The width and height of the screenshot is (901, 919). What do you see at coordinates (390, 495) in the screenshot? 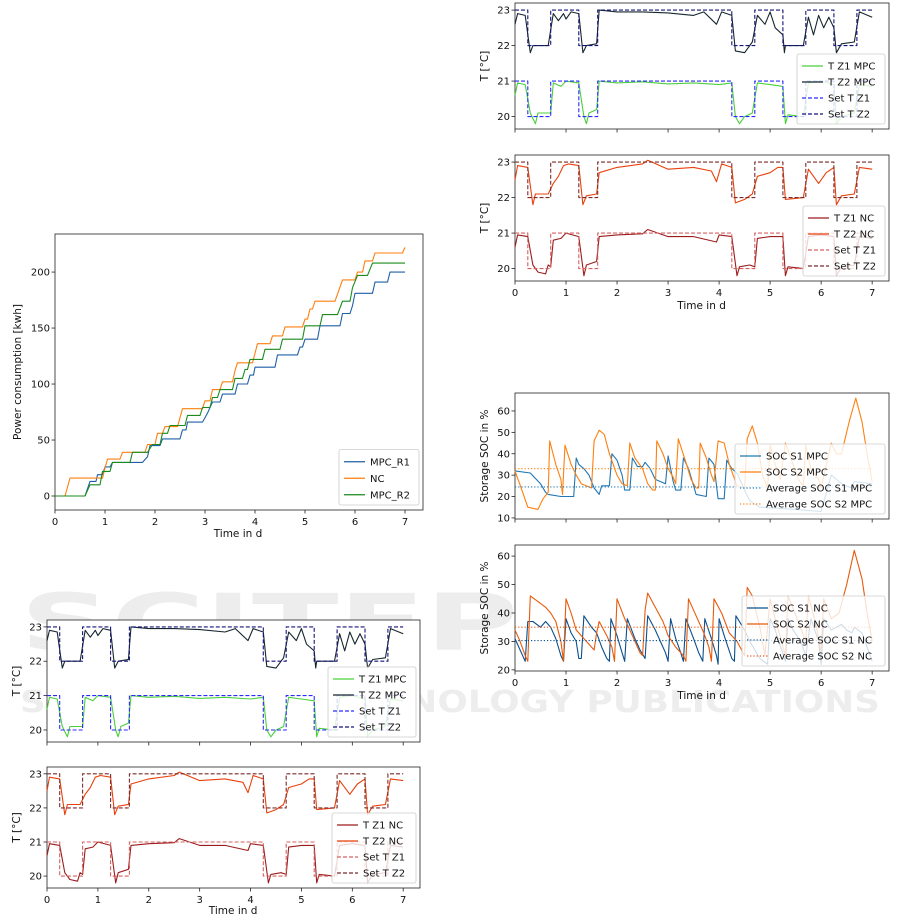
I see `legend-label: MPC_R2` at bounding box center [390, 495].